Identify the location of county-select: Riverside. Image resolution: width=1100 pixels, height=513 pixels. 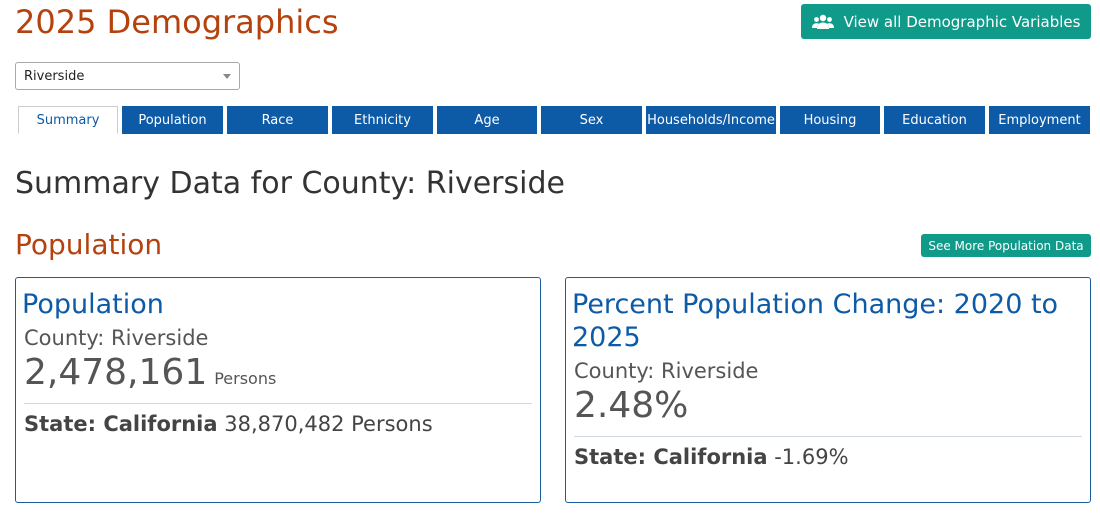
(127, 76).